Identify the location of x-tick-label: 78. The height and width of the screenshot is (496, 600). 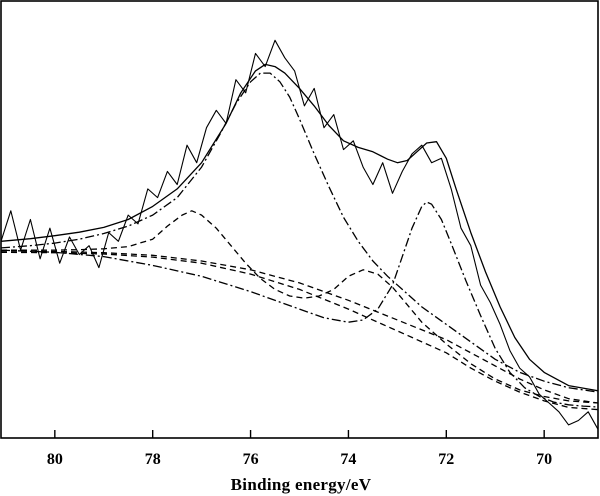
(153, 459).